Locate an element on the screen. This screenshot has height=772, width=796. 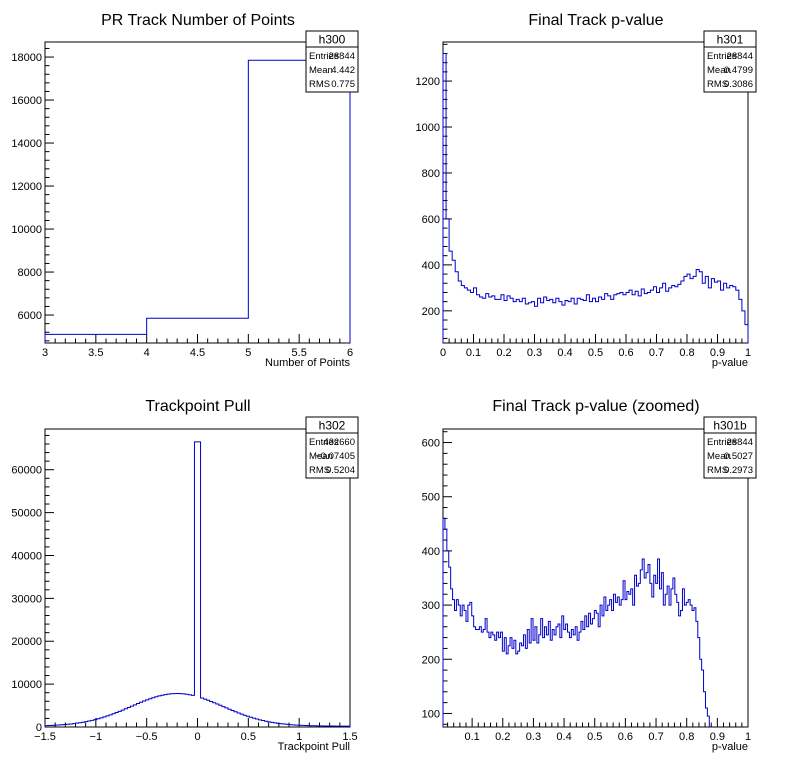
stats-entries: 432660 is located at coordinates (339, 442).